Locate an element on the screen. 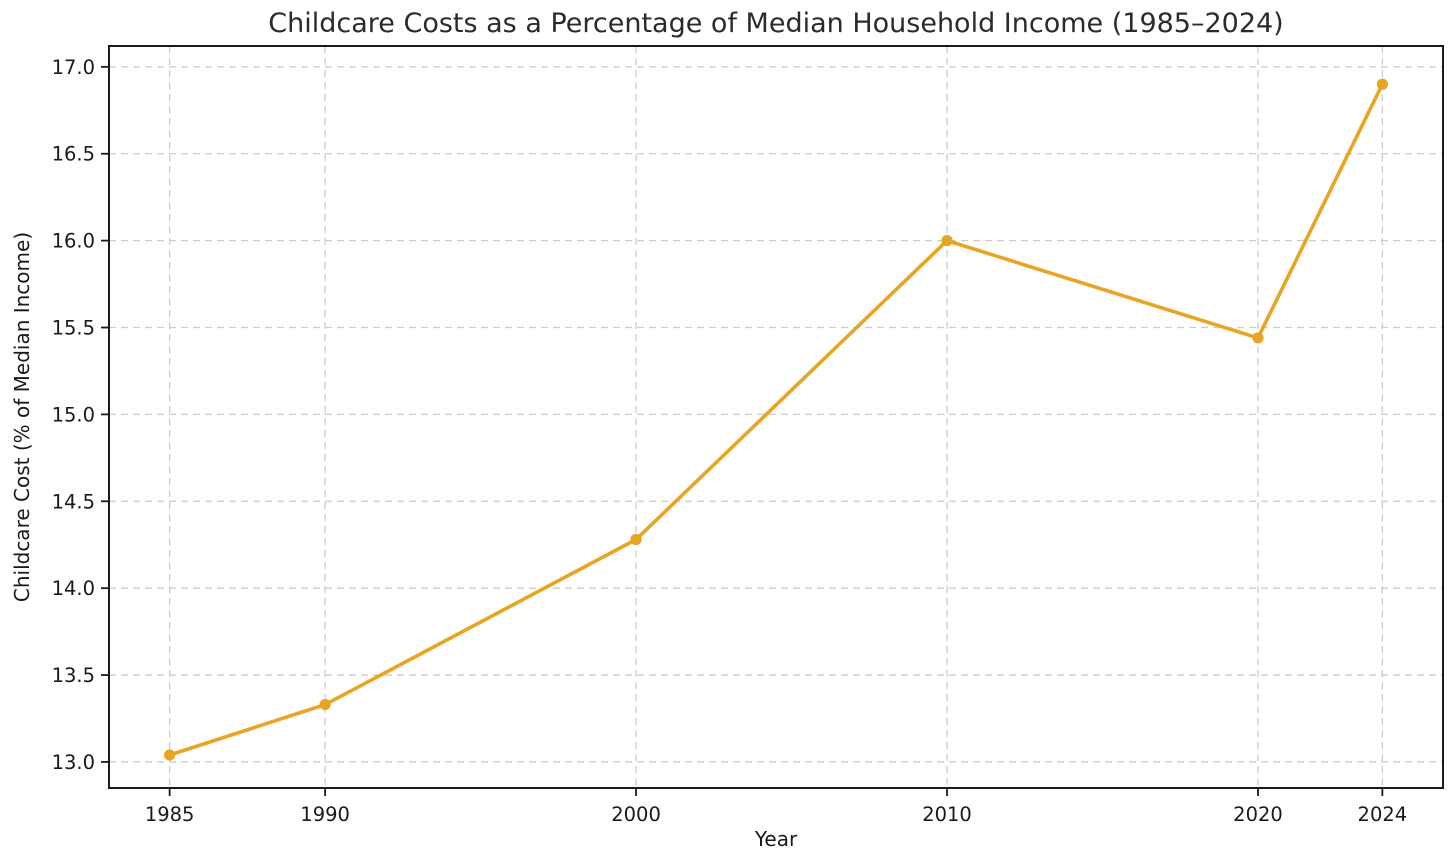  y-axis-label: Childcare Cost (% of Median Income) is located at coordinates (22, 417).